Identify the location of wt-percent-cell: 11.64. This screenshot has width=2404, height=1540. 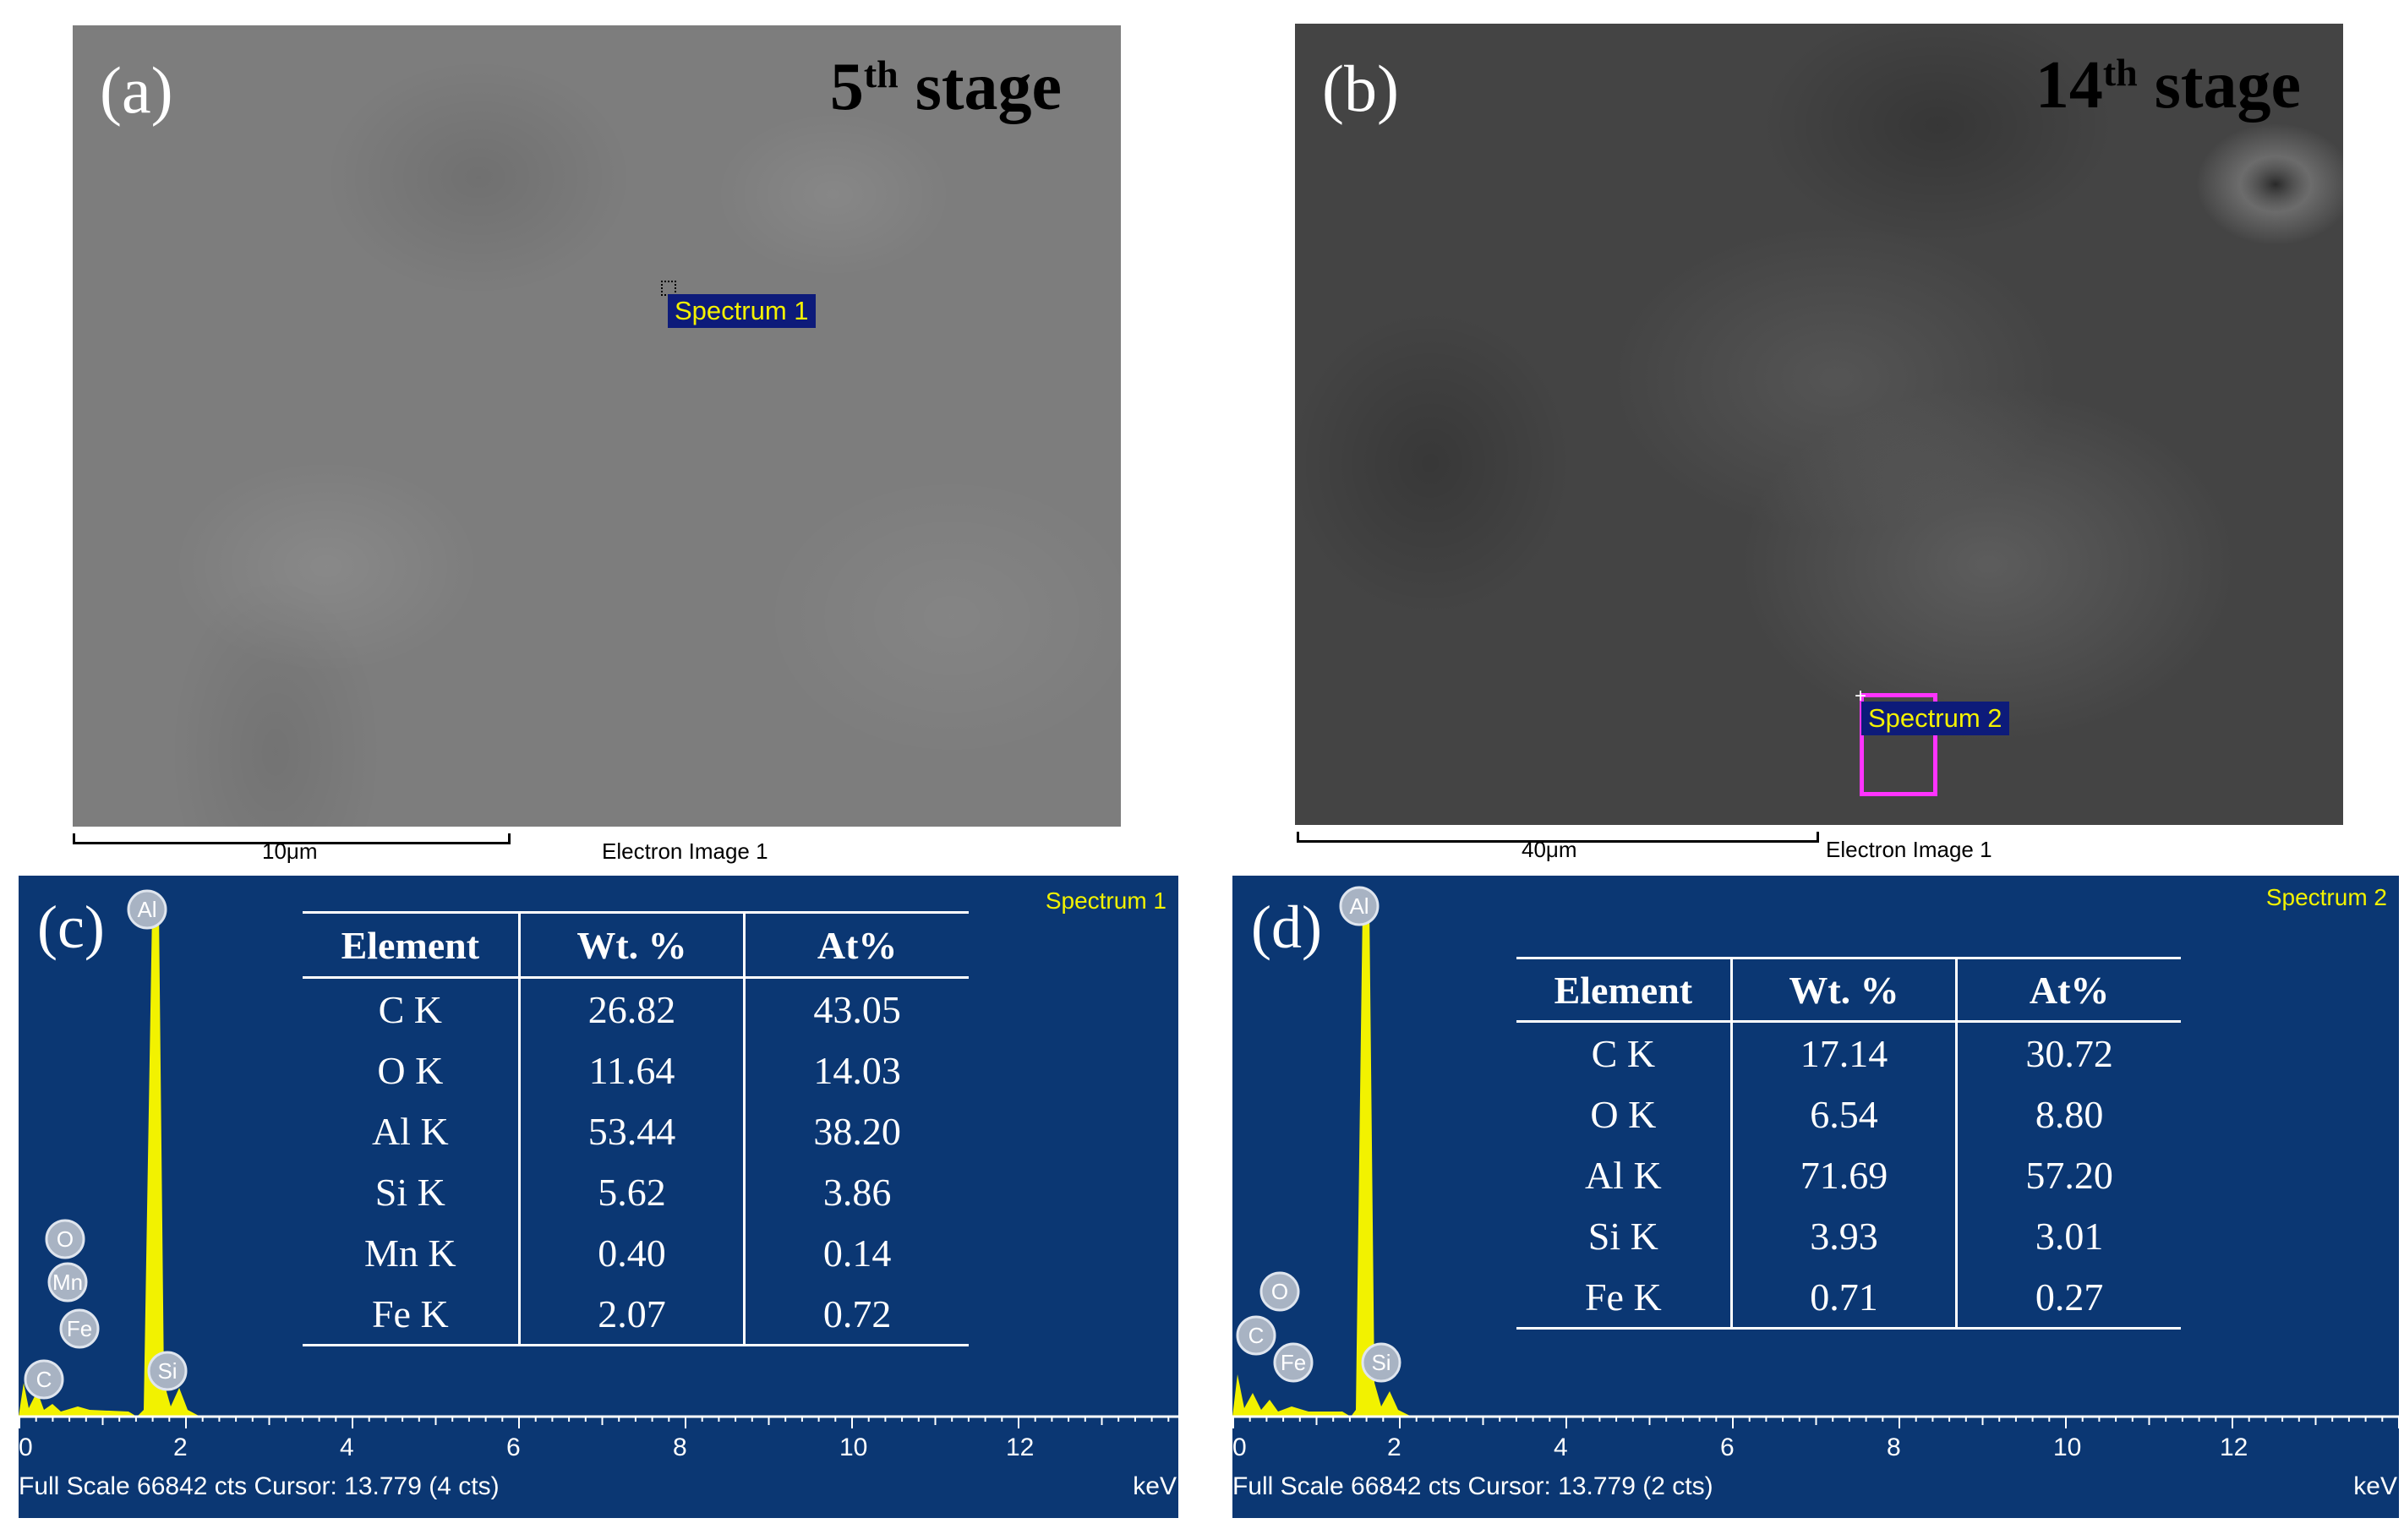
(631, 1070).